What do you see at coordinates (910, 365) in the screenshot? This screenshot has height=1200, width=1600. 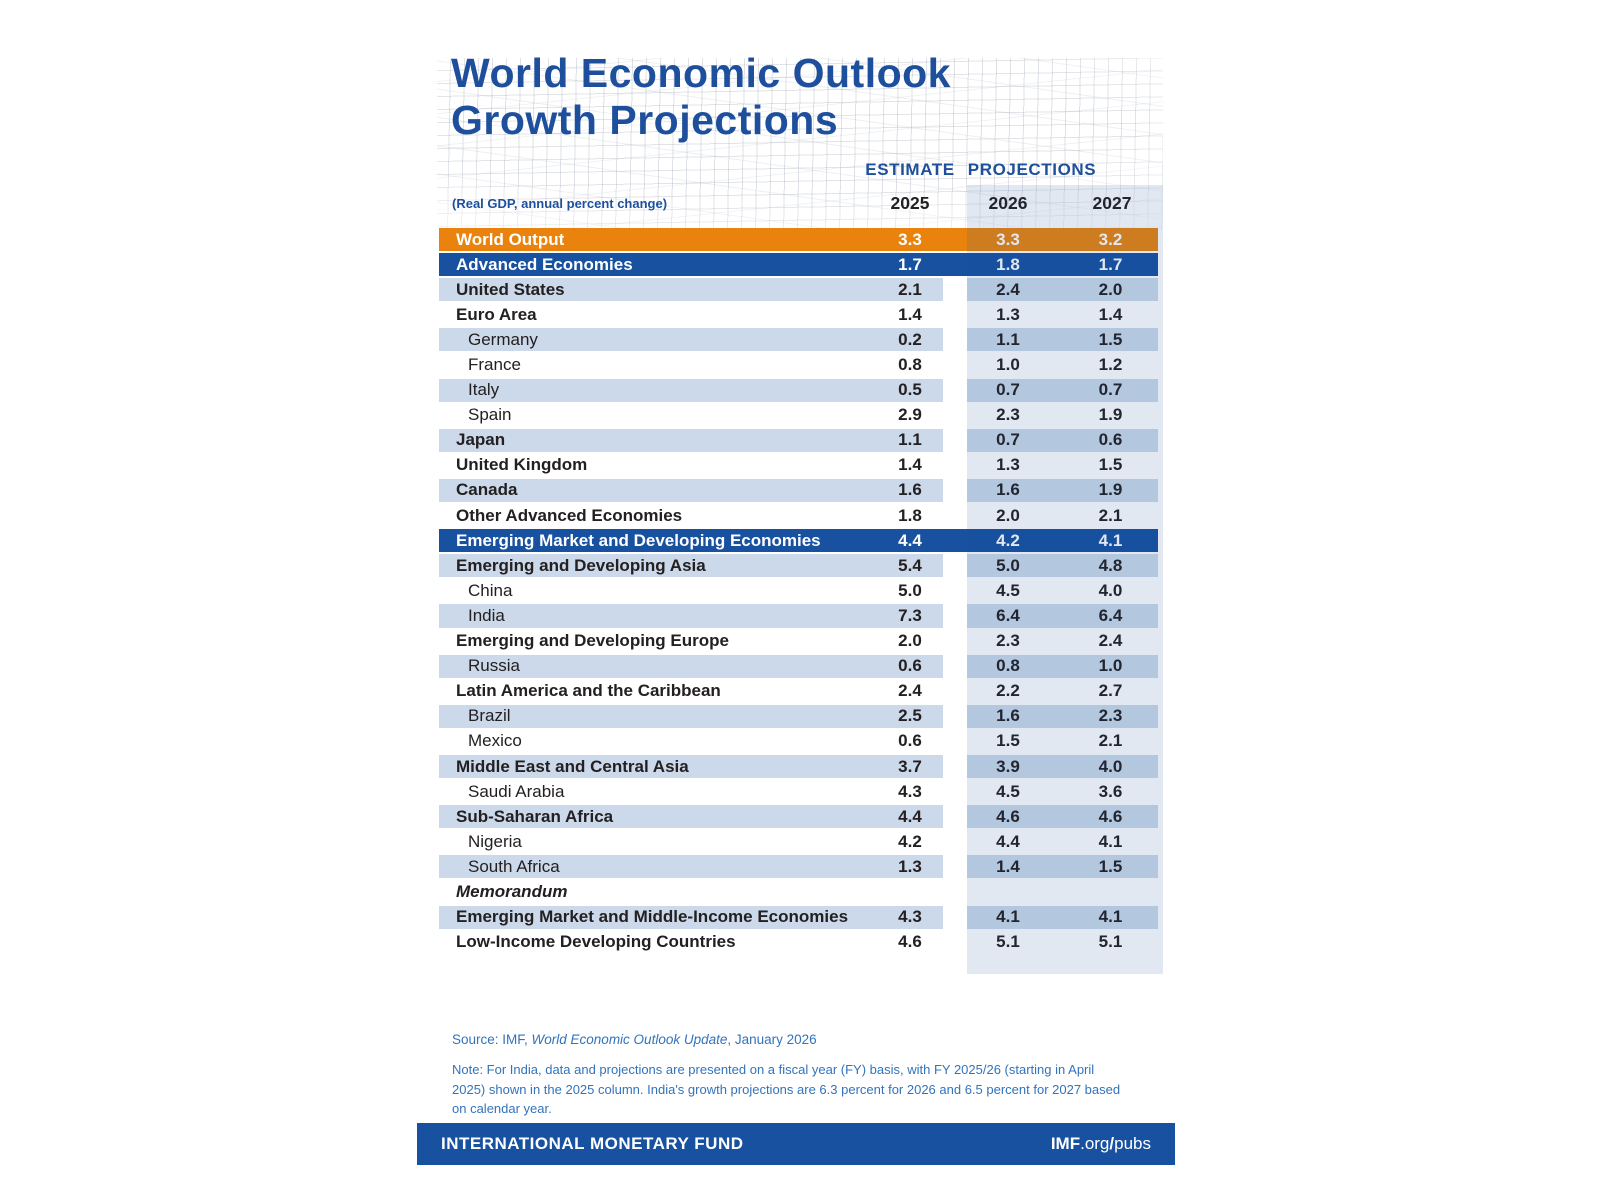 I see `value-2025: 0.8` at bounding box center [910, 365].